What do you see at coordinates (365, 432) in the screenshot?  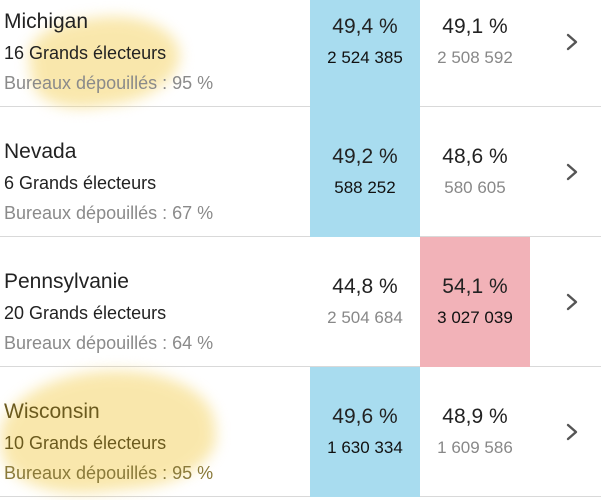 I see `democrat-result: 49,6 % 1 630 334` at bounding box center [365, 432].